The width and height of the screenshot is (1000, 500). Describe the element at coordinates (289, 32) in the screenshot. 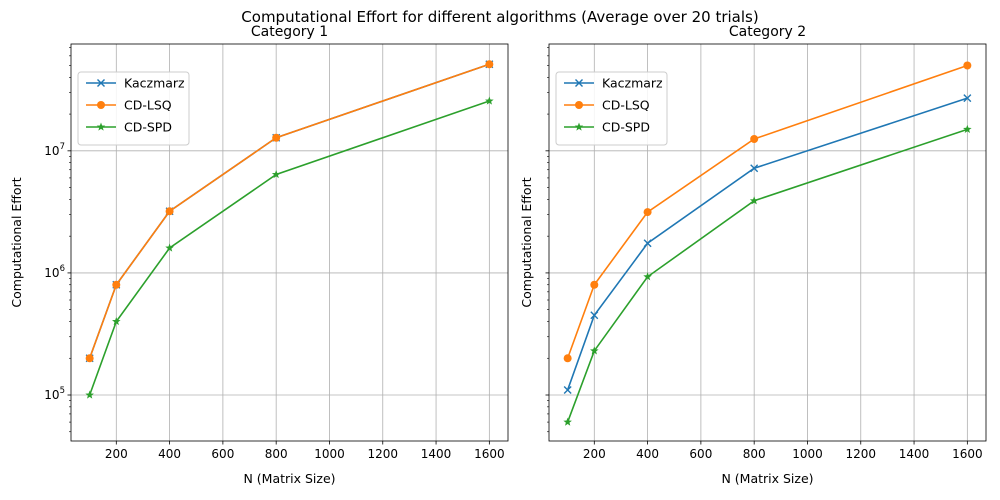

I see `chart-title: Category 1` at that location.